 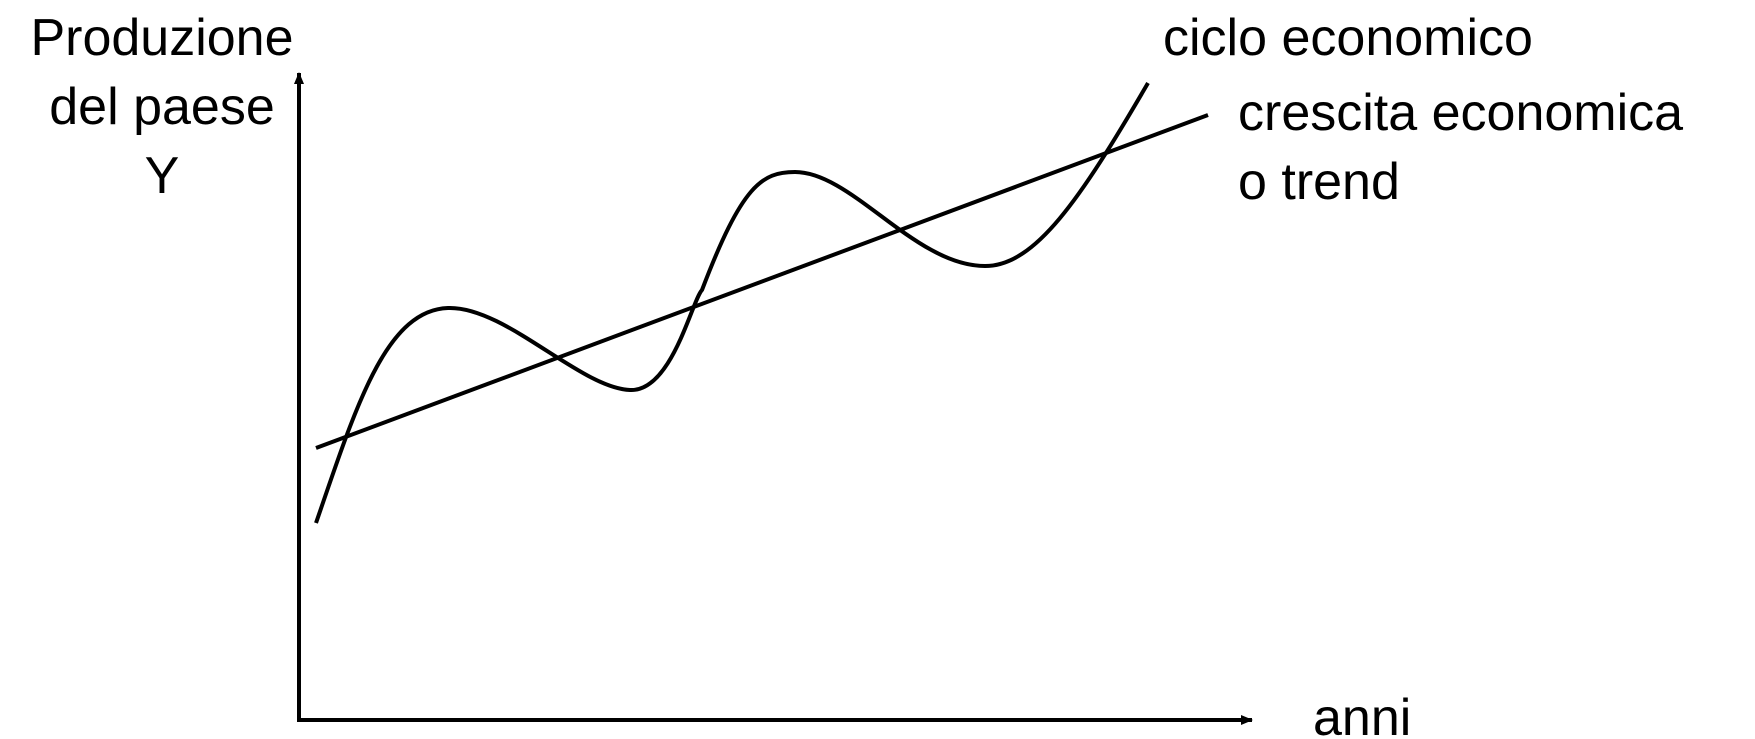 What do you see at coordinates (1348, 38) in the screenshot?
I see `cycle-label: ciclo economico` at bounding box center [1348, 38].